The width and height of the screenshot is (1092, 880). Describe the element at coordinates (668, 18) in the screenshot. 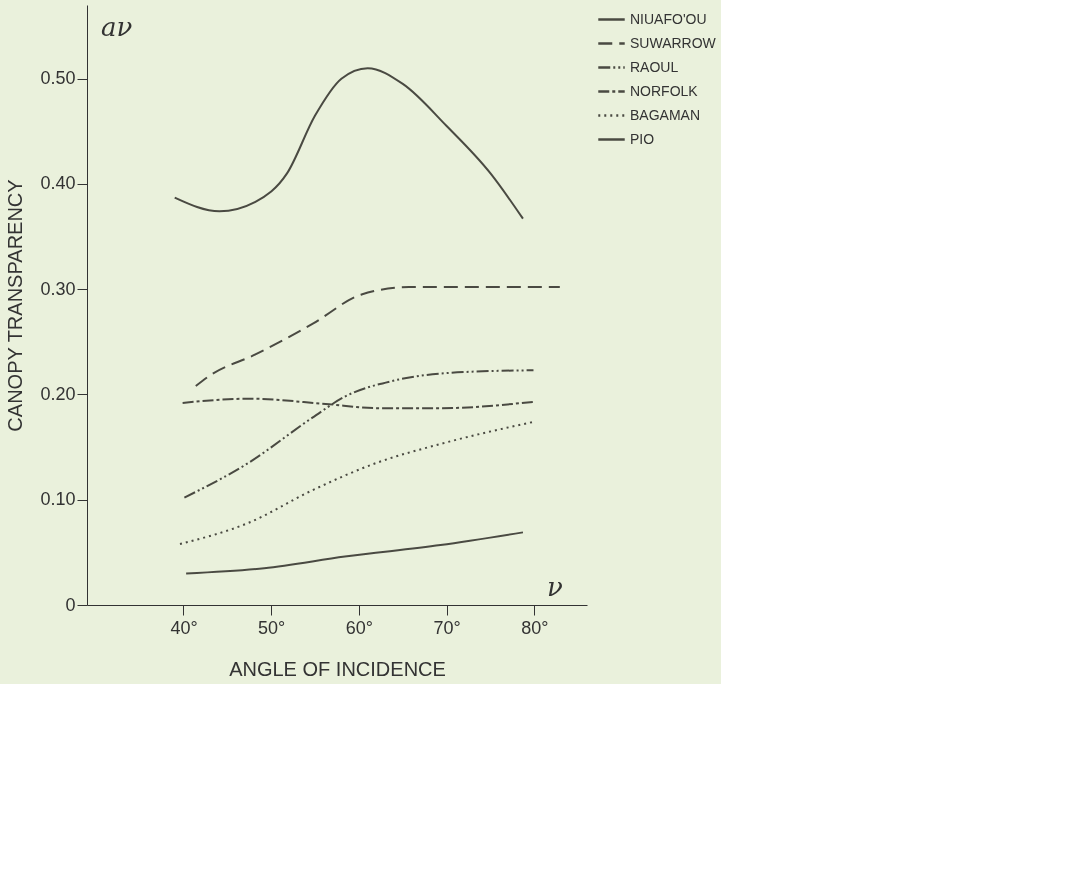

I see `legend-label: NIUAFO'OU` at that location.